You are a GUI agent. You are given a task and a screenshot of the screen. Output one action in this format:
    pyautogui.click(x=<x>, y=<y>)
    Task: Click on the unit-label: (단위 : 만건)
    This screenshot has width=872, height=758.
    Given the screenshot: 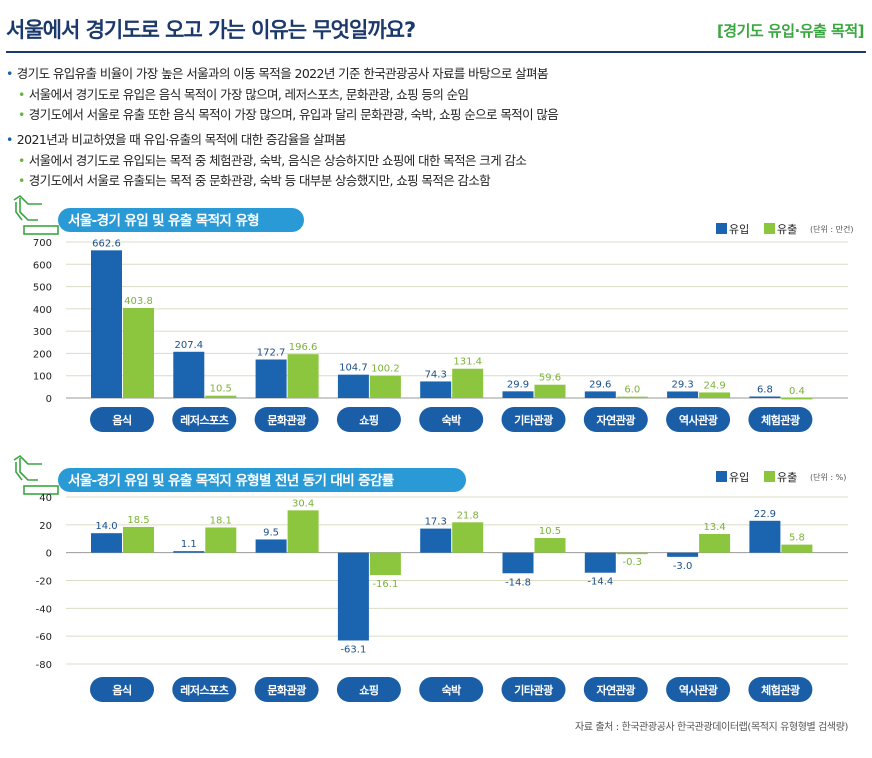 What is the action you would take?
    pyautogui.click(x=831, y=229)
    